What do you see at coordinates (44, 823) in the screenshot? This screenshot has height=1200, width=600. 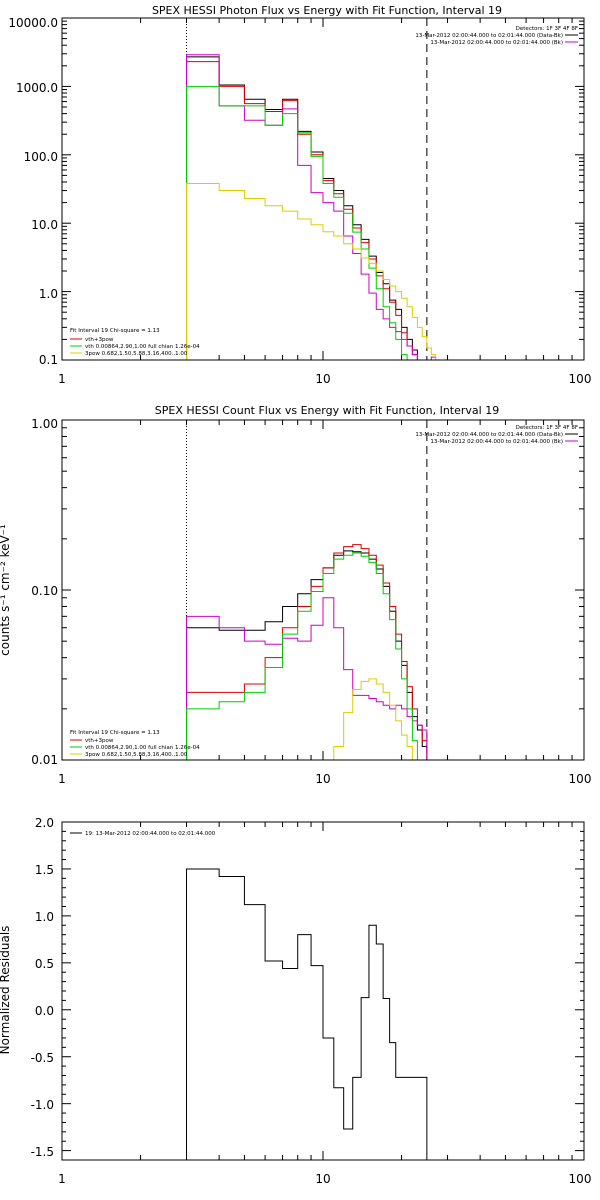 I see `residual-y-tick: 2.0` at bounding box center [44, 823].